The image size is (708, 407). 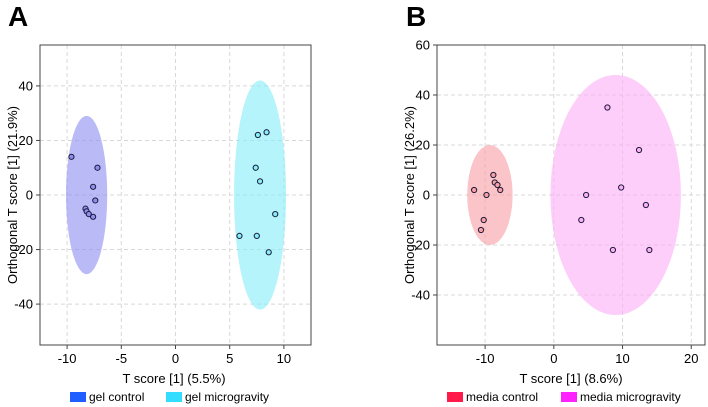 What do you see at coordinates (173, 378) in the screenshot?
I see `panel-a-x-axis-title: T score [1] (5.5%)` at bounding box center [173, 378].